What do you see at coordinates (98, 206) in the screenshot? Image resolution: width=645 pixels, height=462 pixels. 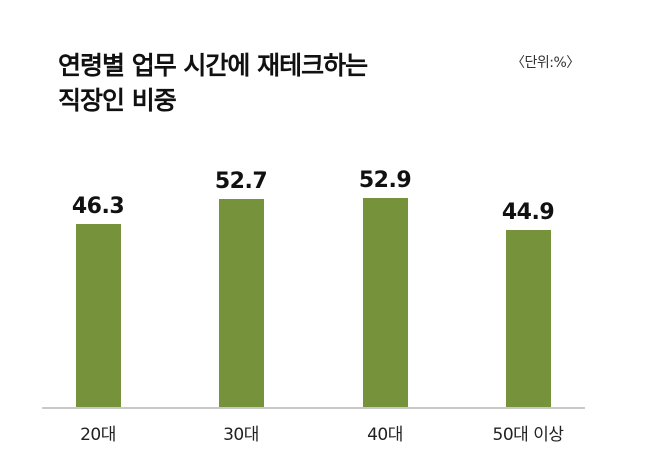 I see `value-label: 46.3` at bounding box center [98, 206].